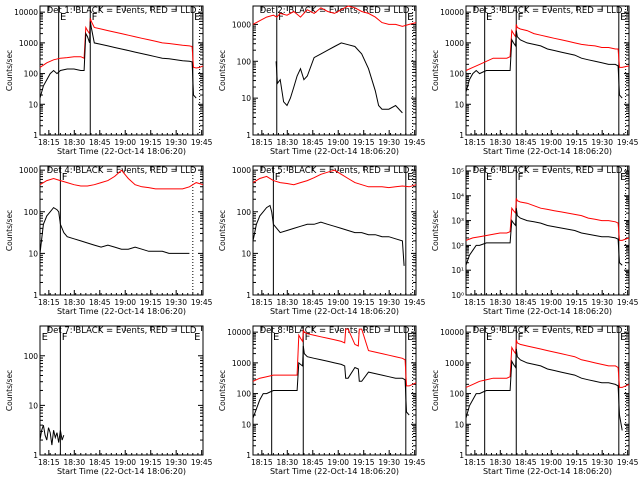 This screenshot has width=640, height=484. What do you see at coordinates (122, 331) in the screenshot?
I see `chart-title: Det 7: BLACK = Events, RED = LLD` at bounding box center [122, 331].